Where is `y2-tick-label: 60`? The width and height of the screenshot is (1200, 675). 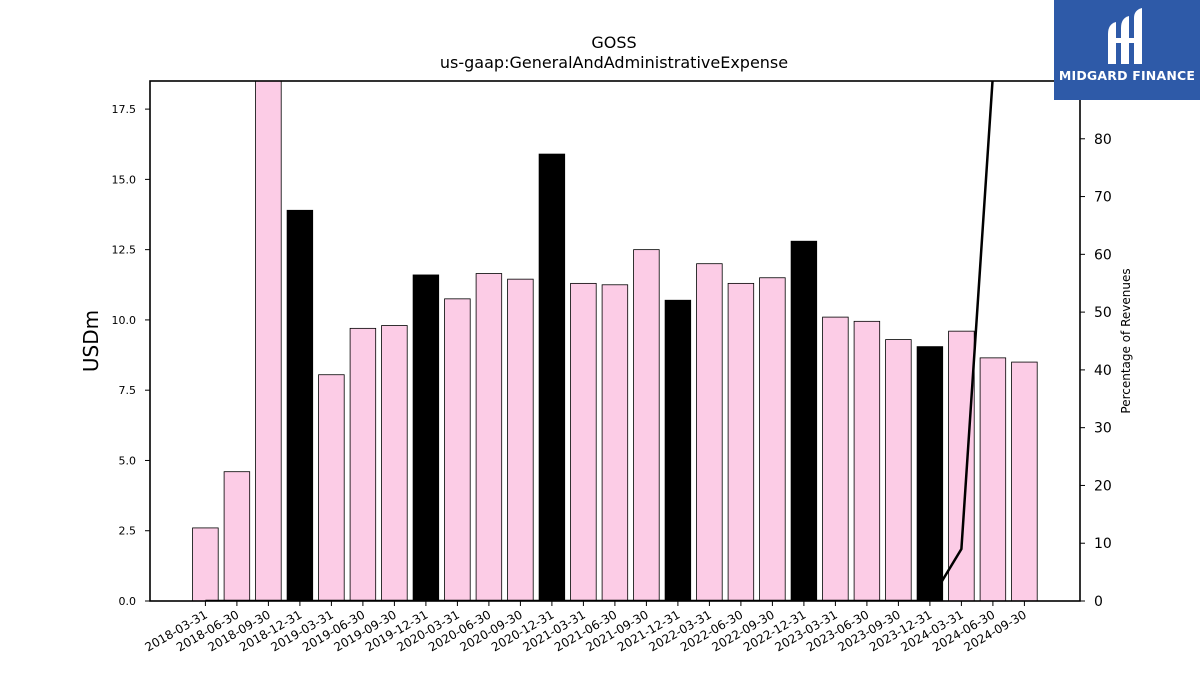
y2-tick-label: 60 is located at coordinates (1103, 255).